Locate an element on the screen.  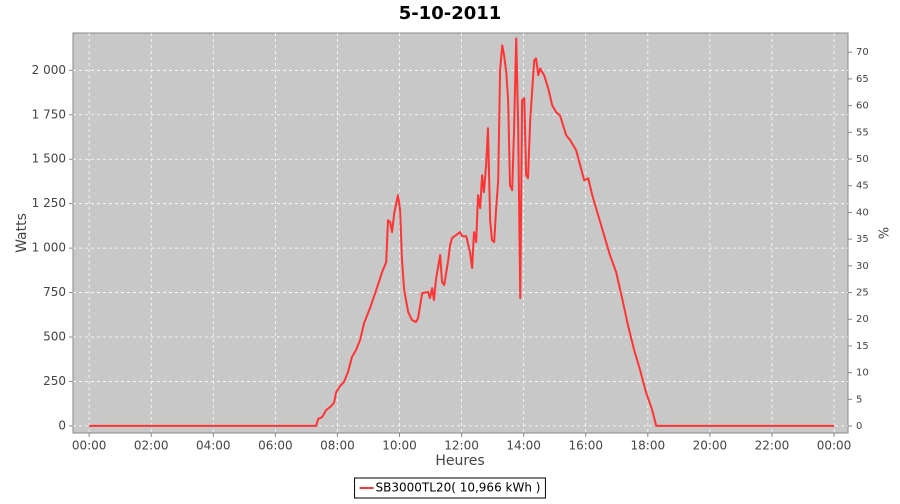
x-axis-label: Heures is located at coordinates (459, 461).